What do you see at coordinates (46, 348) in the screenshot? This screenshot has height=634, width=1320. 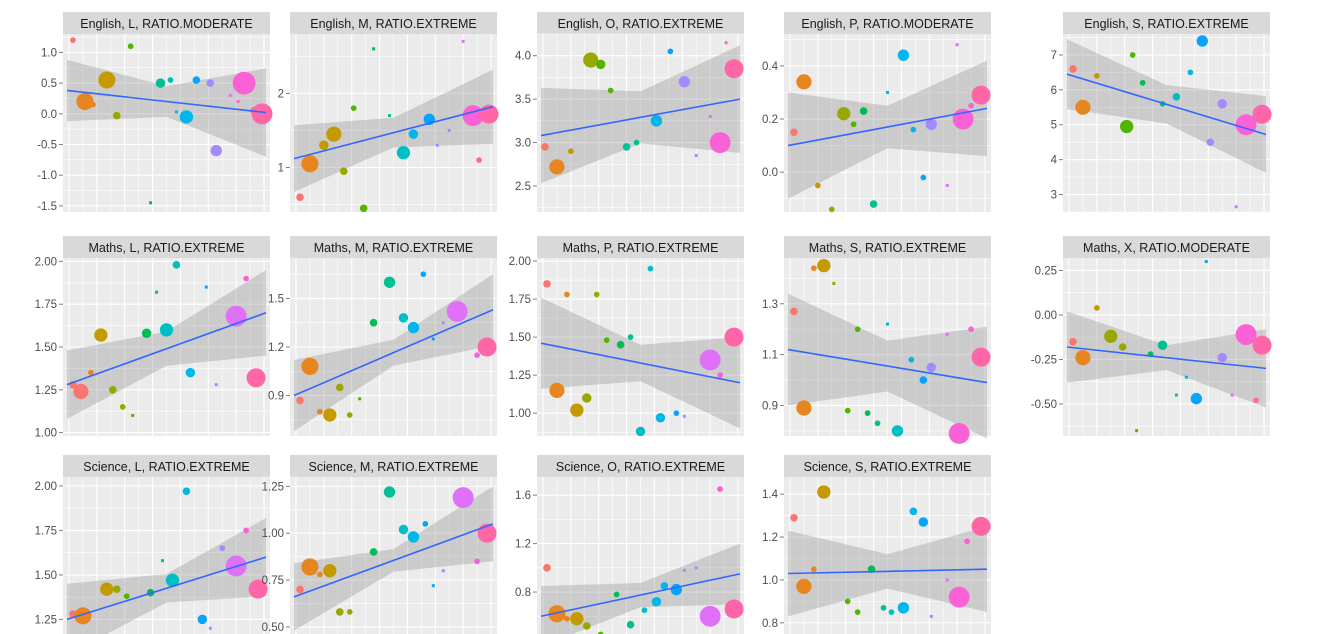 I see `y-tick-label: 1.50` at bounding box center [46, 348].